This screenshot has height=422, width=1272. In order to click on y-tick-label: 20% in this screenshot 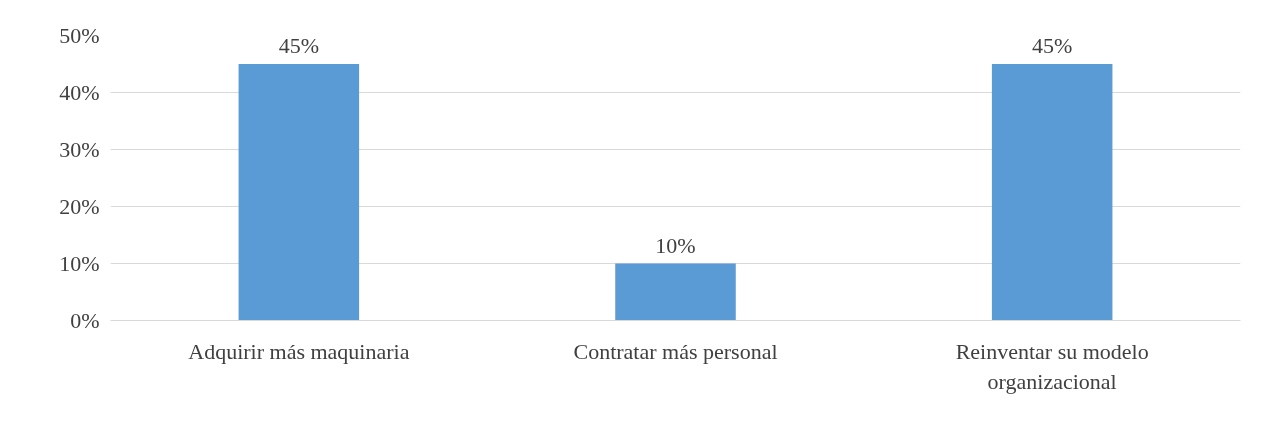, I will do `click(79, 206)`.